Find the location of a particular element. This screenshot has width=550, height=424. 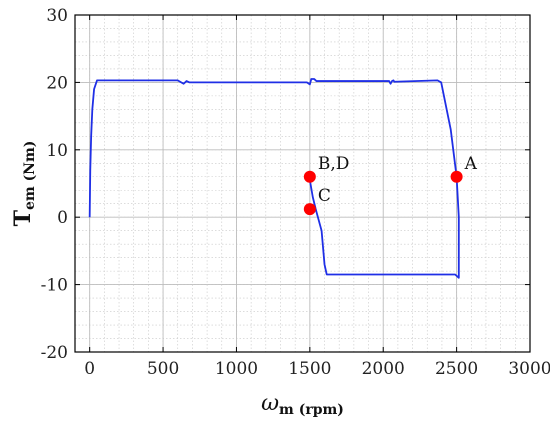

point-marker-a is located at coordinates (456, 176).